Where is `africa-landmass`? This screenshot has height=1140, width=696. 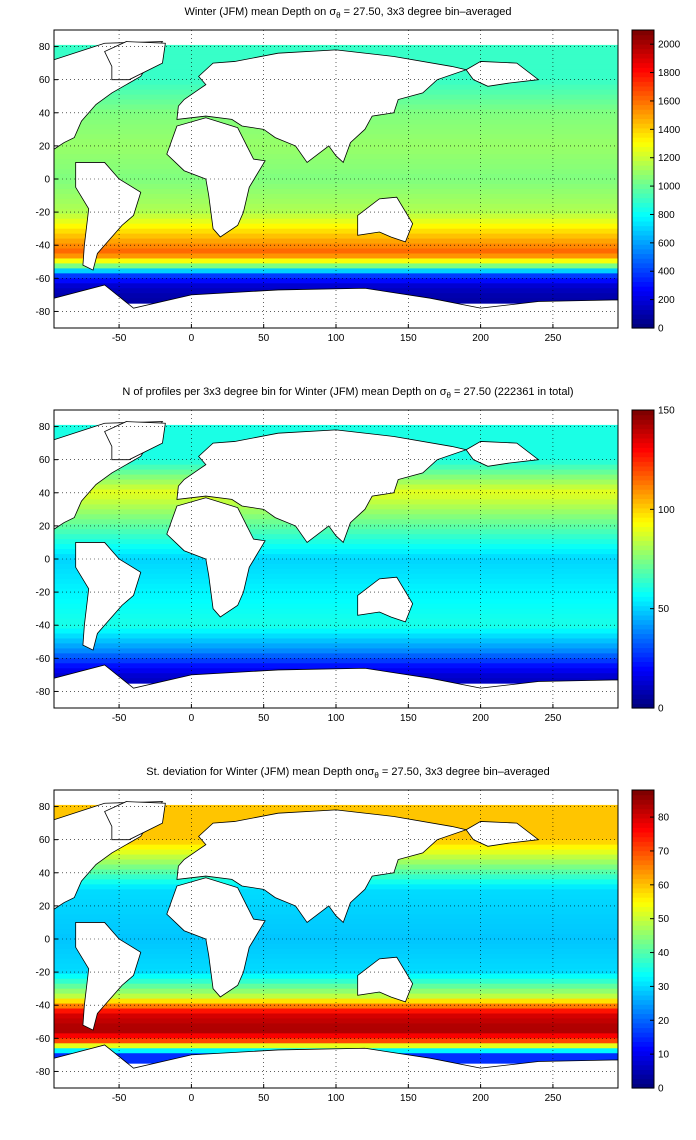 africa-landmass is located at coordinates (216, 177).